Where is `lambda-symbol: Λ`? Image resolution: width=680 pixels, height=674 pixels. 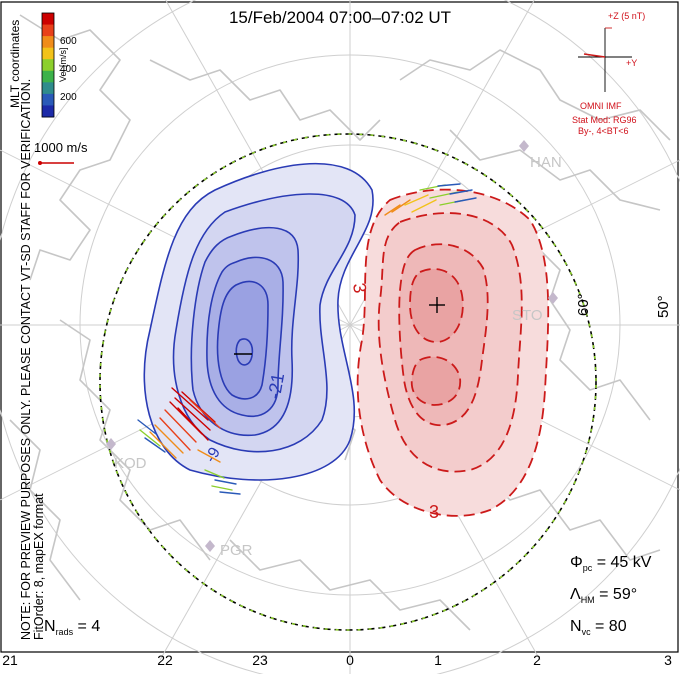 lambda-symbol: Λ is located at coordinates (575, 594).